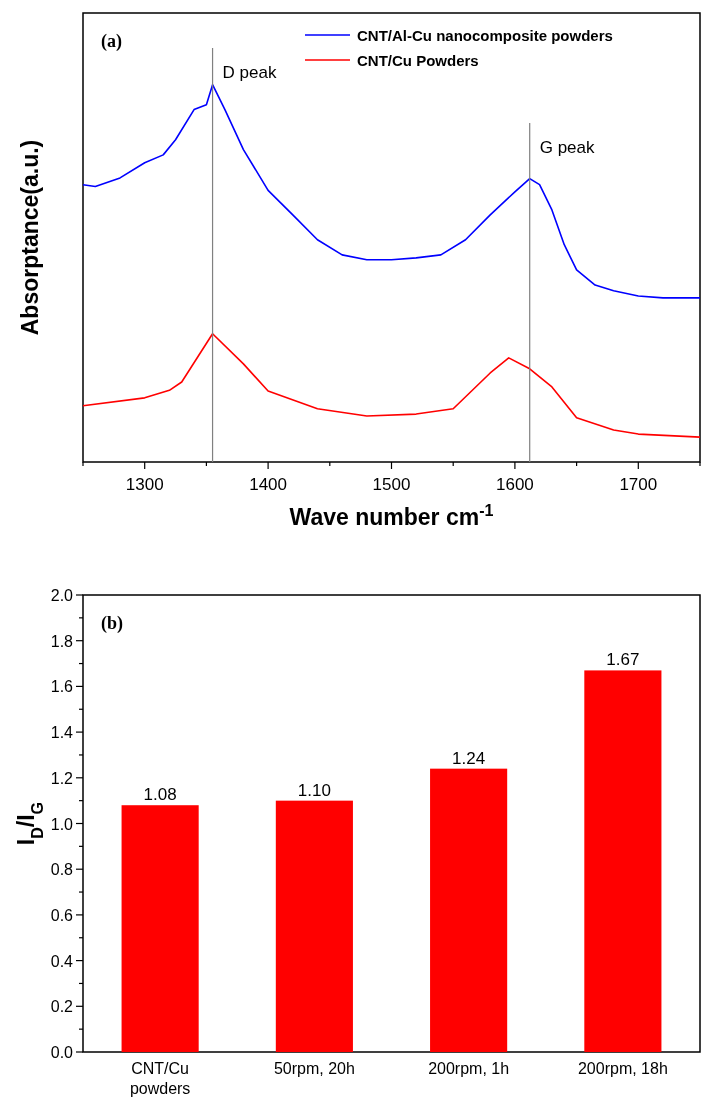 Image resolution: width=702 pixels, height=1106 pixels. I want to click on y-tick-label: 1.4, so click(62, 733).